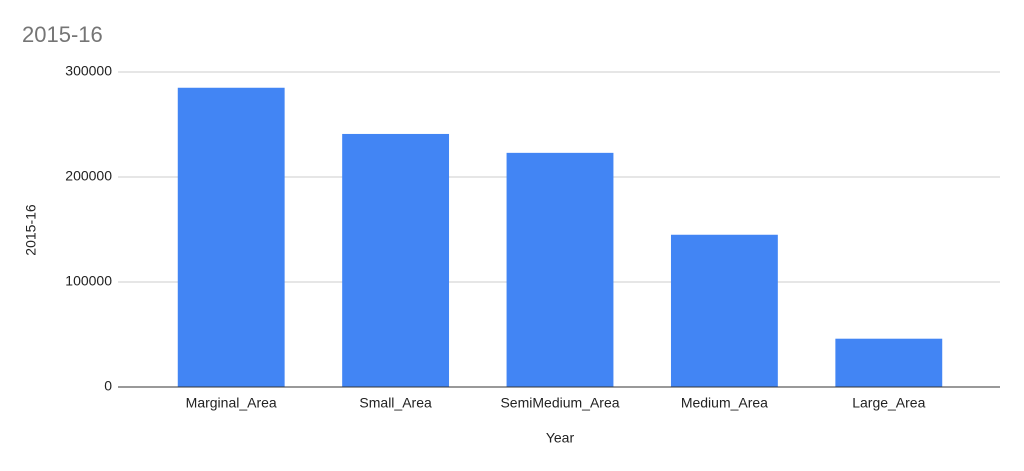 Image resolution: width=1024 pixels, height=471 pixels. I want to click on y-tick-label: 300000, so click(88, 71).